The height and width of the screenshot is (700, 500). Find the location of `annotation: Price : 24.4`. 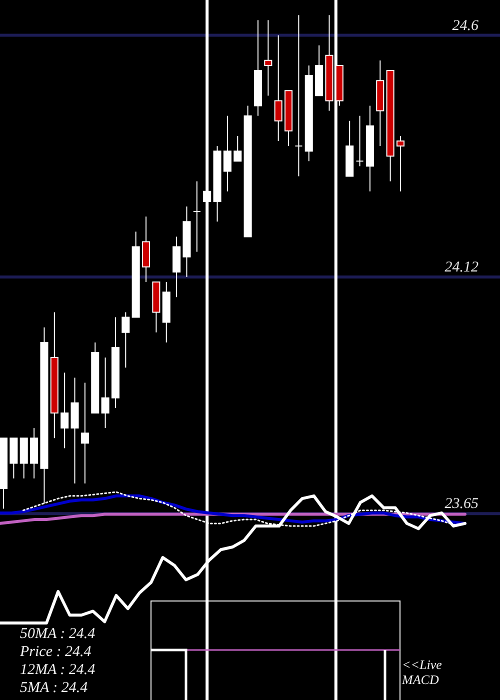

annotation: Price : 24.4 is located at coordinates (55, 652).